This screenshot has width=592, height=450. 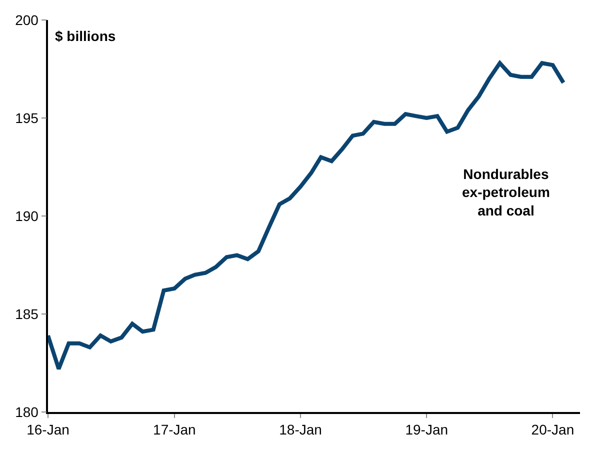 I want to click on y-tick-label: 195, so click(x=27, y=118).